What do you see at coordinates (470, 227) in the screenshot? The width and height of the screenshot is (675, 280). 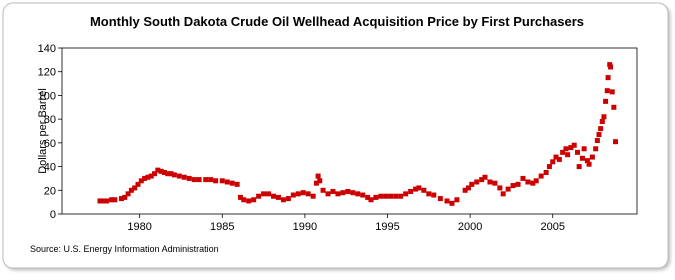 I see `x-tick-label: 2000` at bounding box center [470, 227].